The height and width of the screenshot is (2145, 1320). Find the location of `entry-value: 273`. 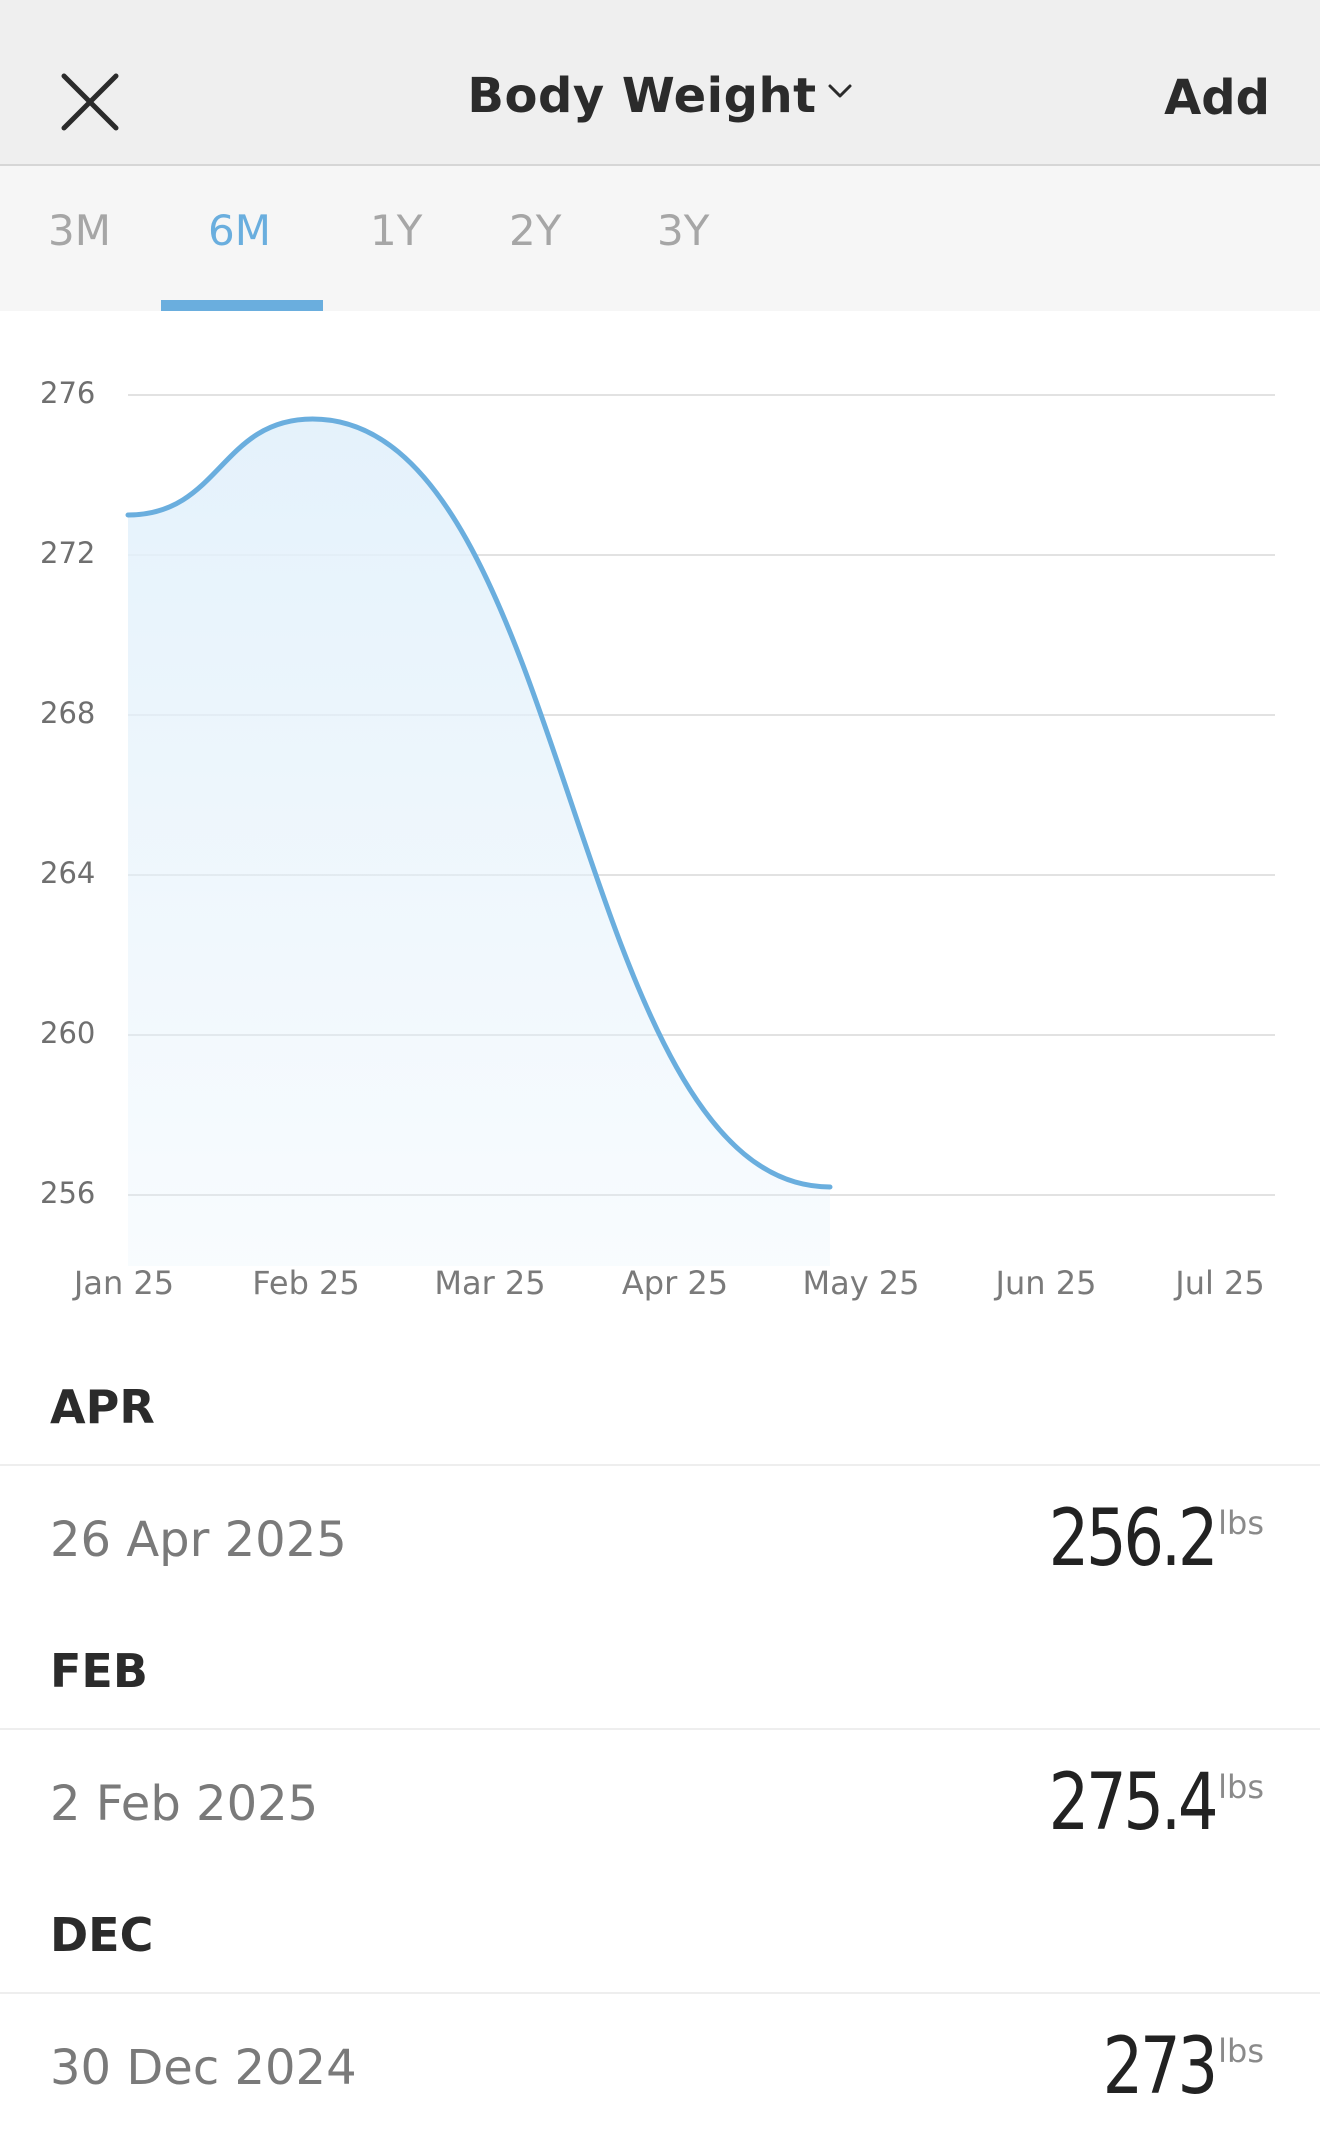

entry-value: 273 is located at coordinates (1160, 2067).